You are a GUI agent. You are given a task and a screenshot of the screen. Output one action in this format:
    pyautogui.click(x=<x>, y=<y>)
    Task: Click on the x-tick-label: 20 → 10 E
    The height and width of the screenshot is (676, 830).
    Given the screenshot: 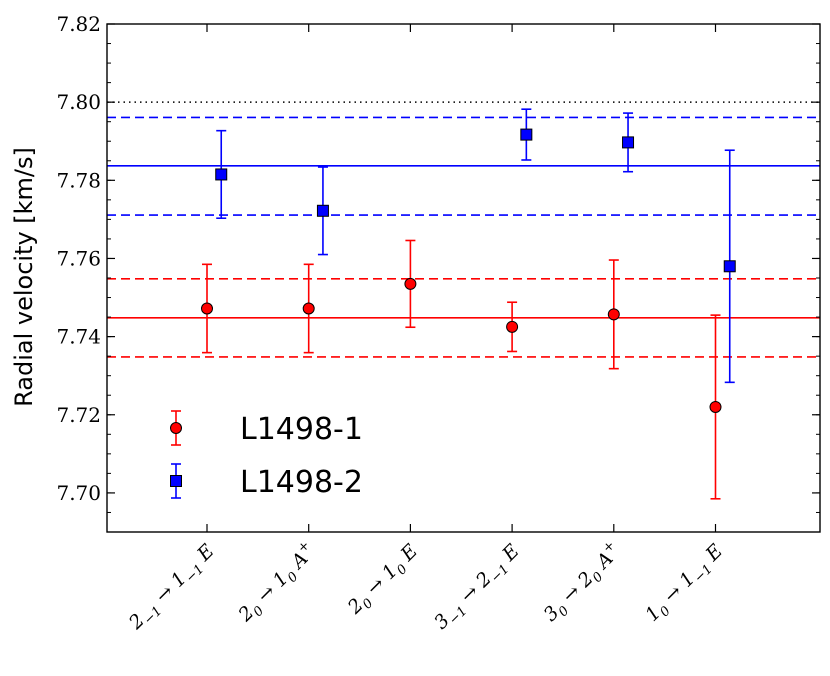 What is the action you would take?
    pyautogui.click(x=384, y=581)
    